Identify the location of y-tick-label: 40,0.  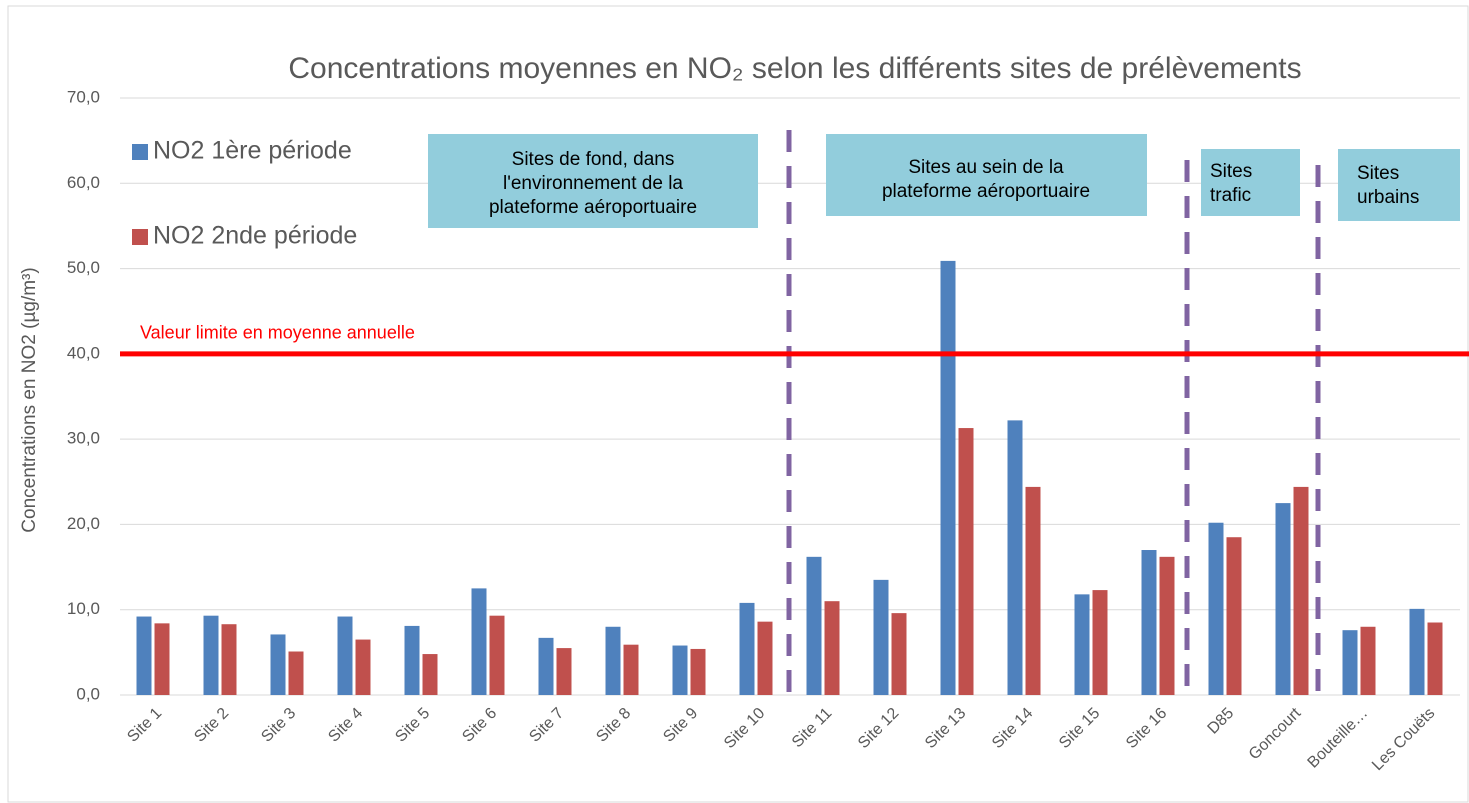
(83, 352).